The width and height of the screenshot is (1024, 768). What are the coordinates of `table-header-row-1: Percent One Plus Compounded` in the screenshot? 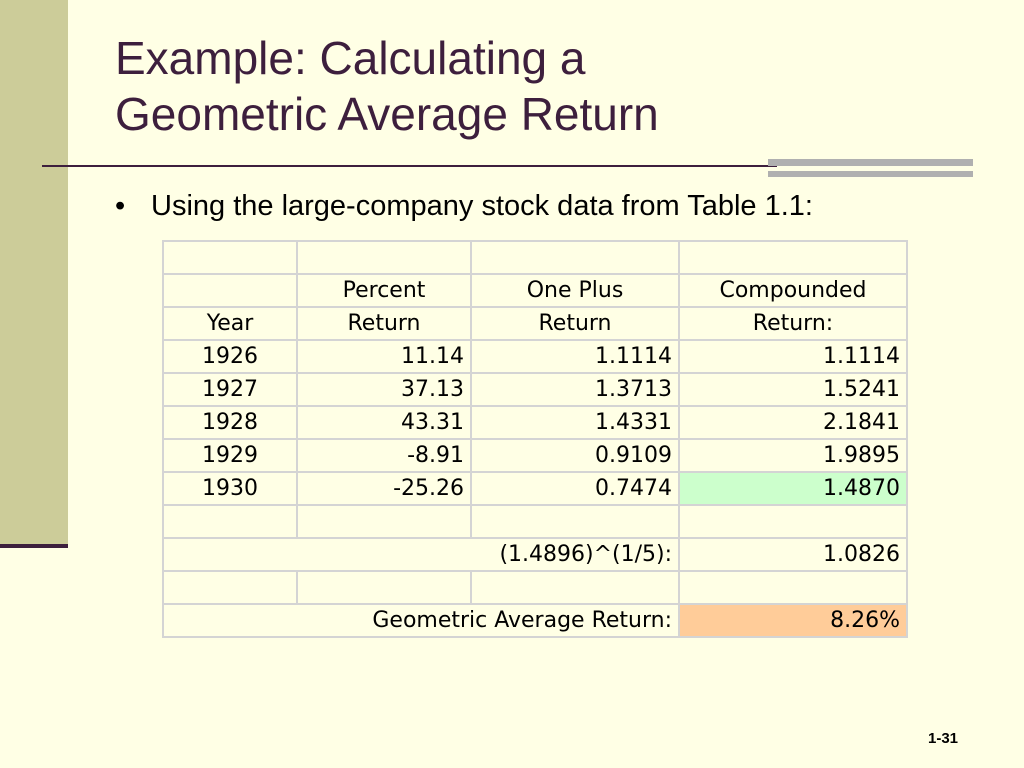 It's located at (535, 290).